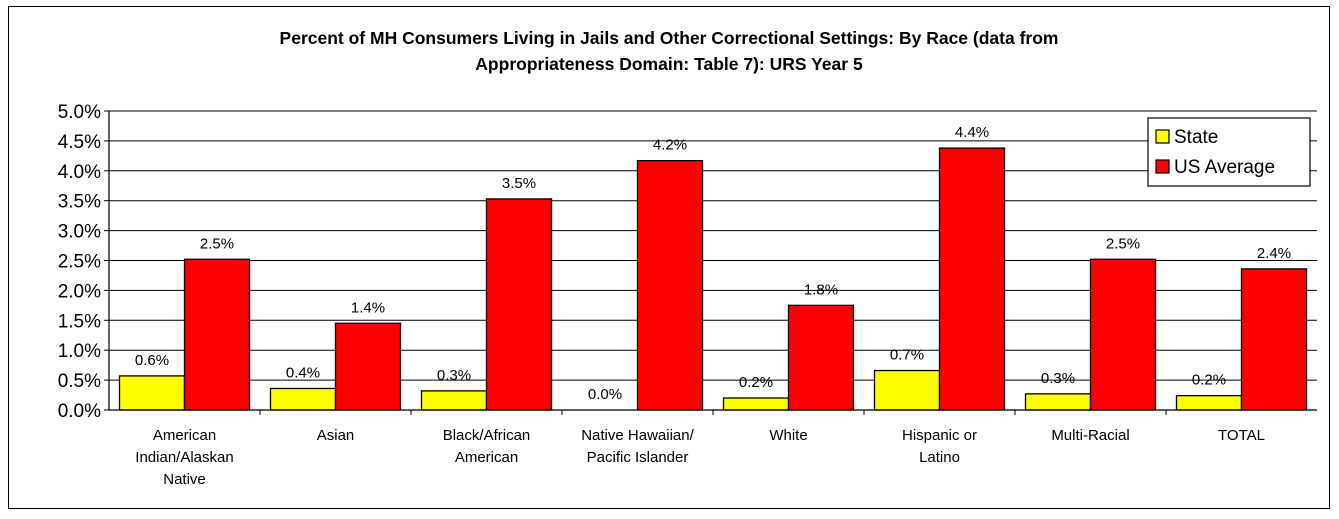 The height and width of the screenshot is (519, 1339). I want to click on legend-box, so click(1229, 152).